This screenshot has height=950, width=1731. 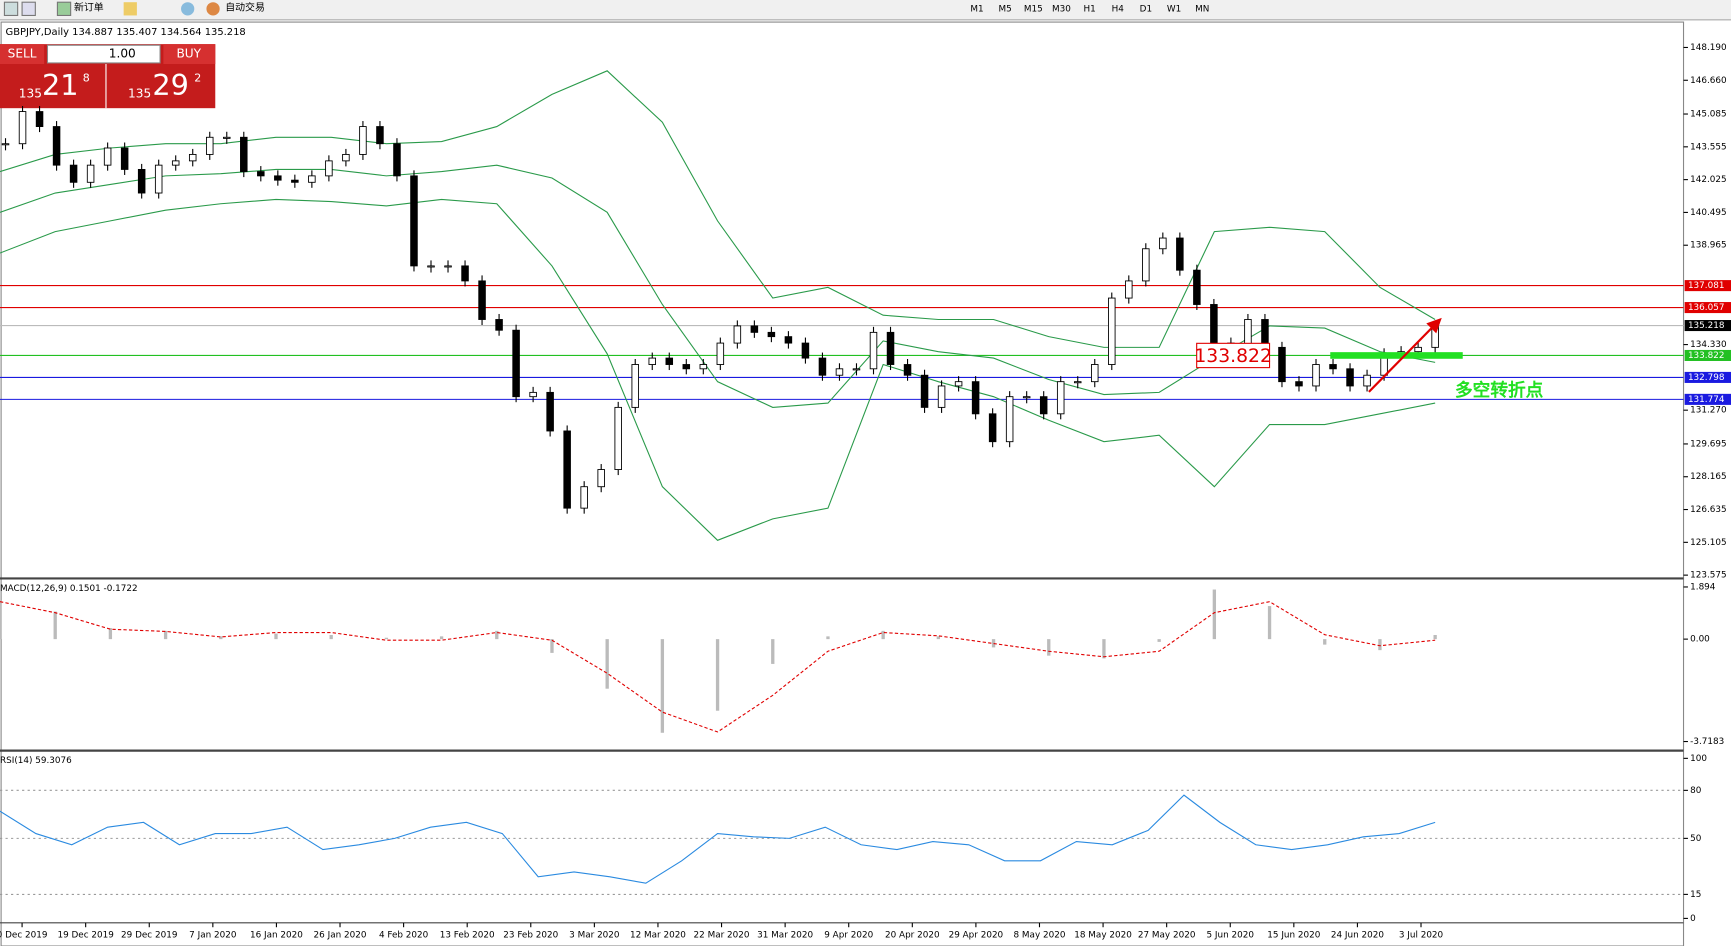 What do you see at coordinates (1061, 9) in the screenshot?
I see `timeframe-button: M30` at bounding box center [1061, 9].